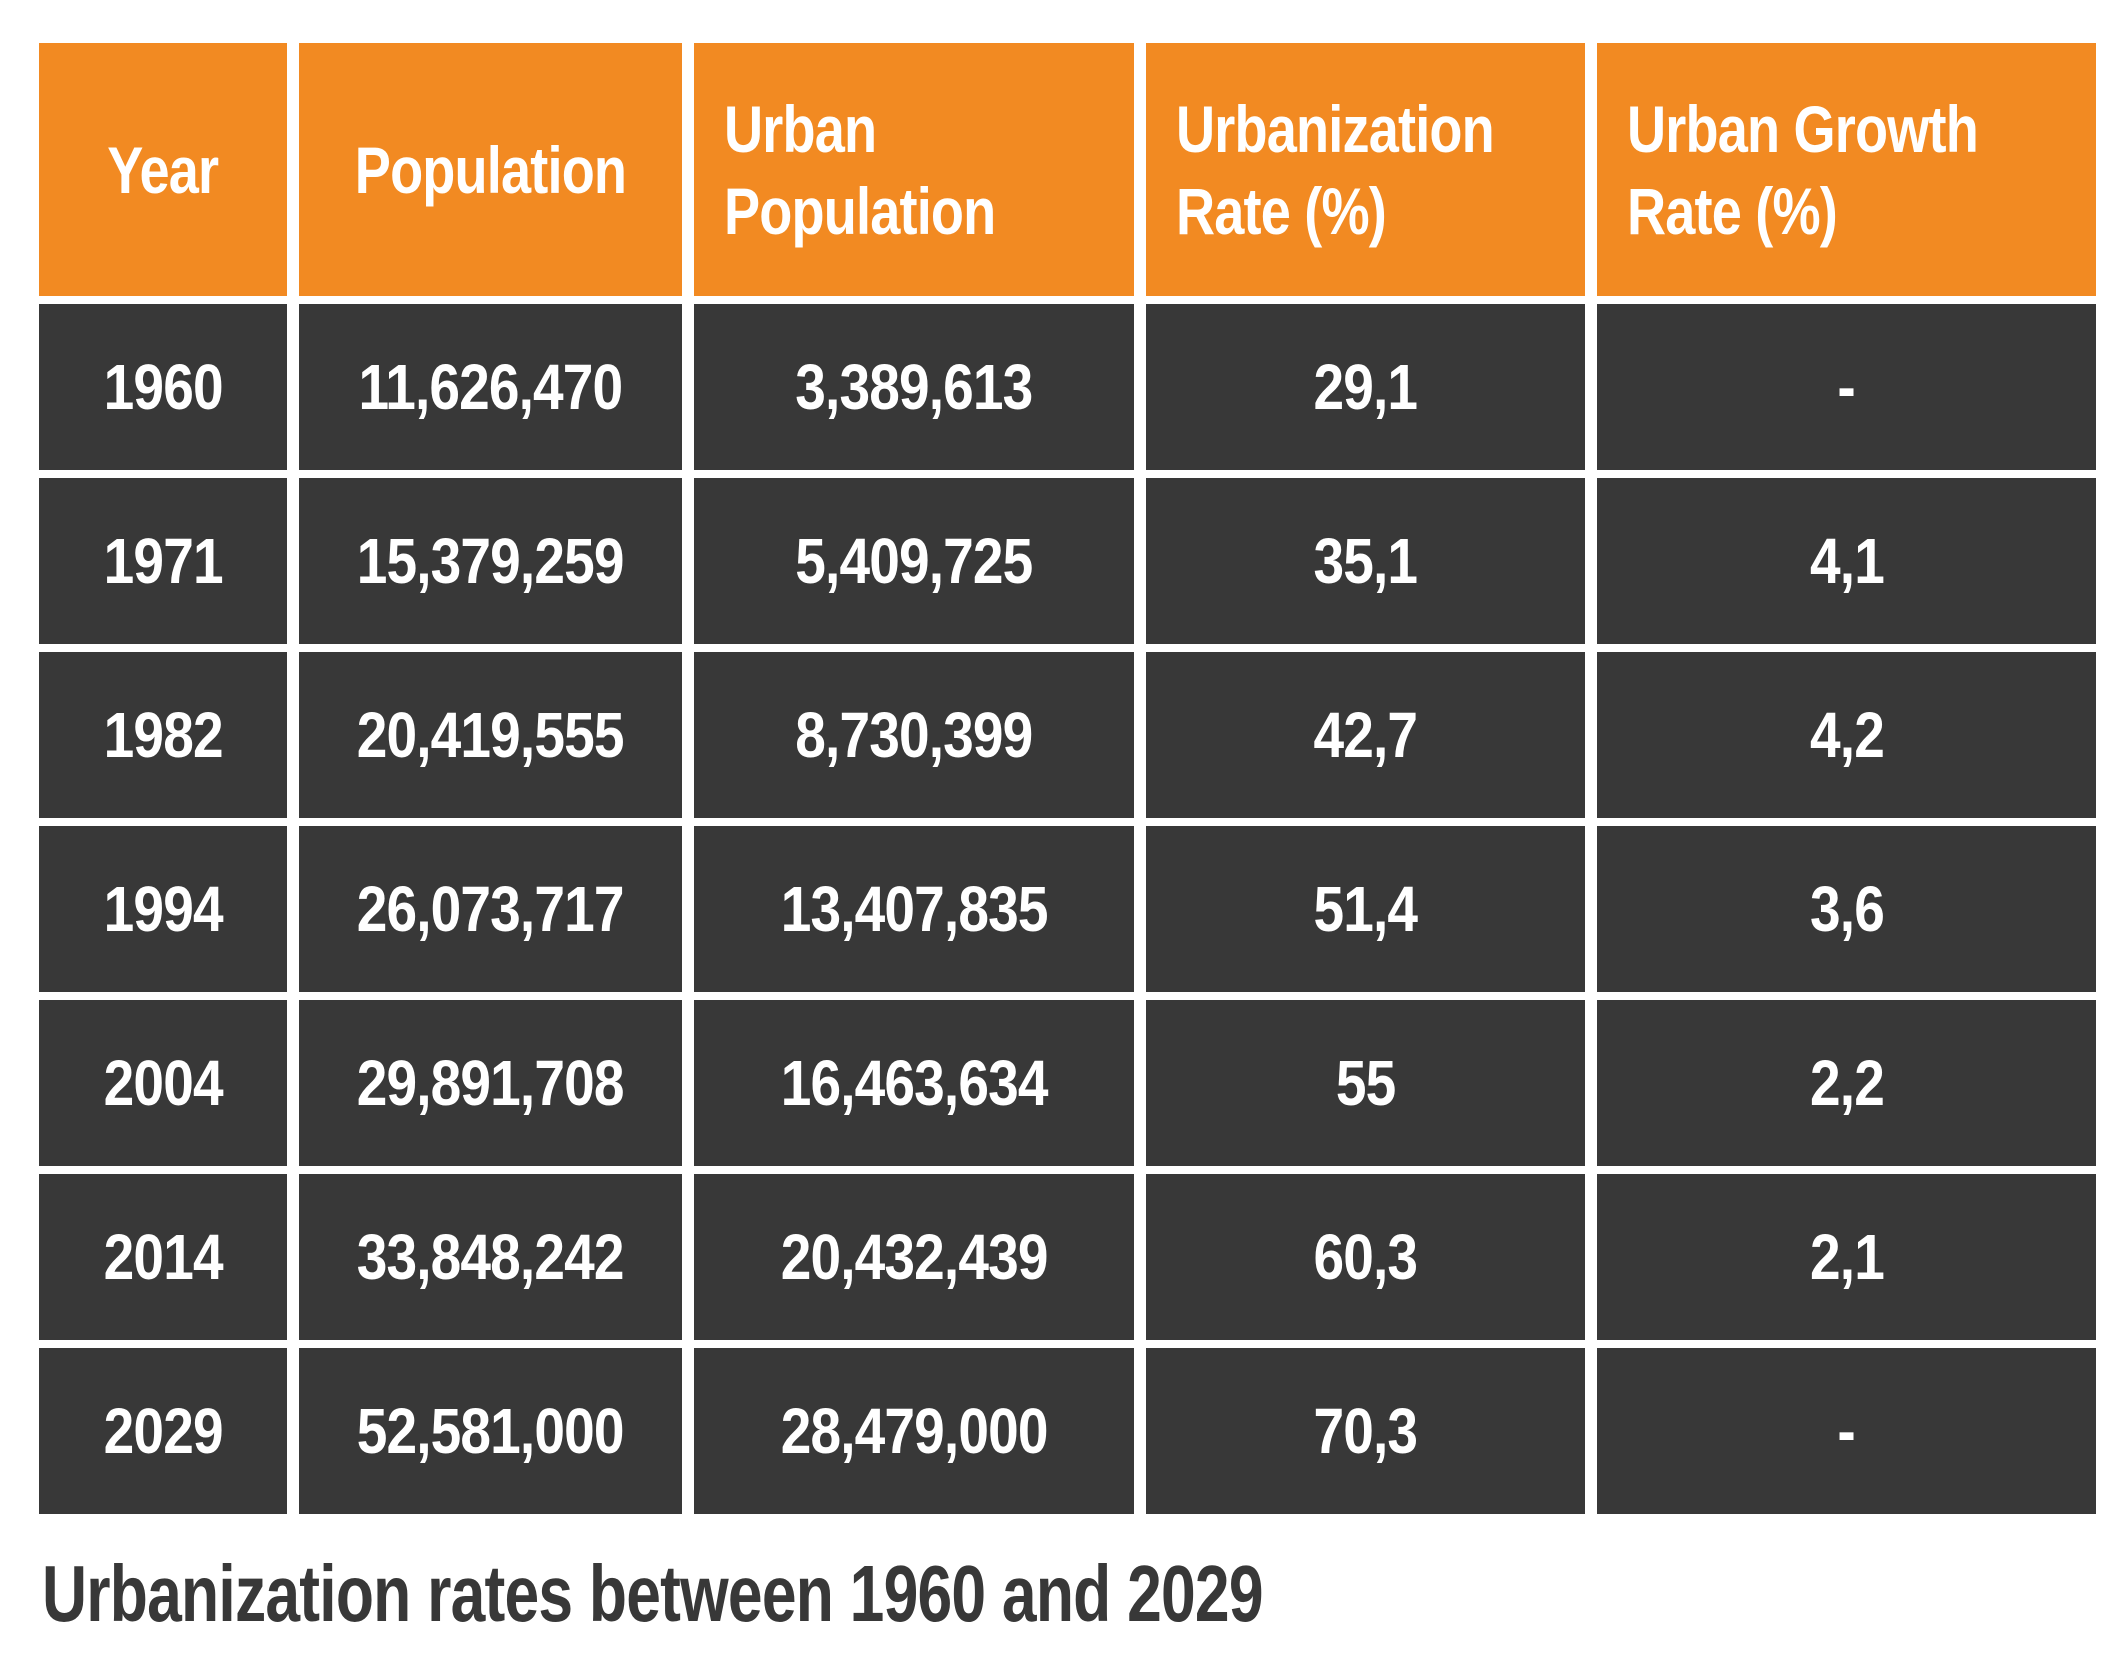 The width and height of the screenshot is (2128, 1664). I want to click on header-urban-growth-rate-label: Urban Growth Rate (%), so click(1803, 169).